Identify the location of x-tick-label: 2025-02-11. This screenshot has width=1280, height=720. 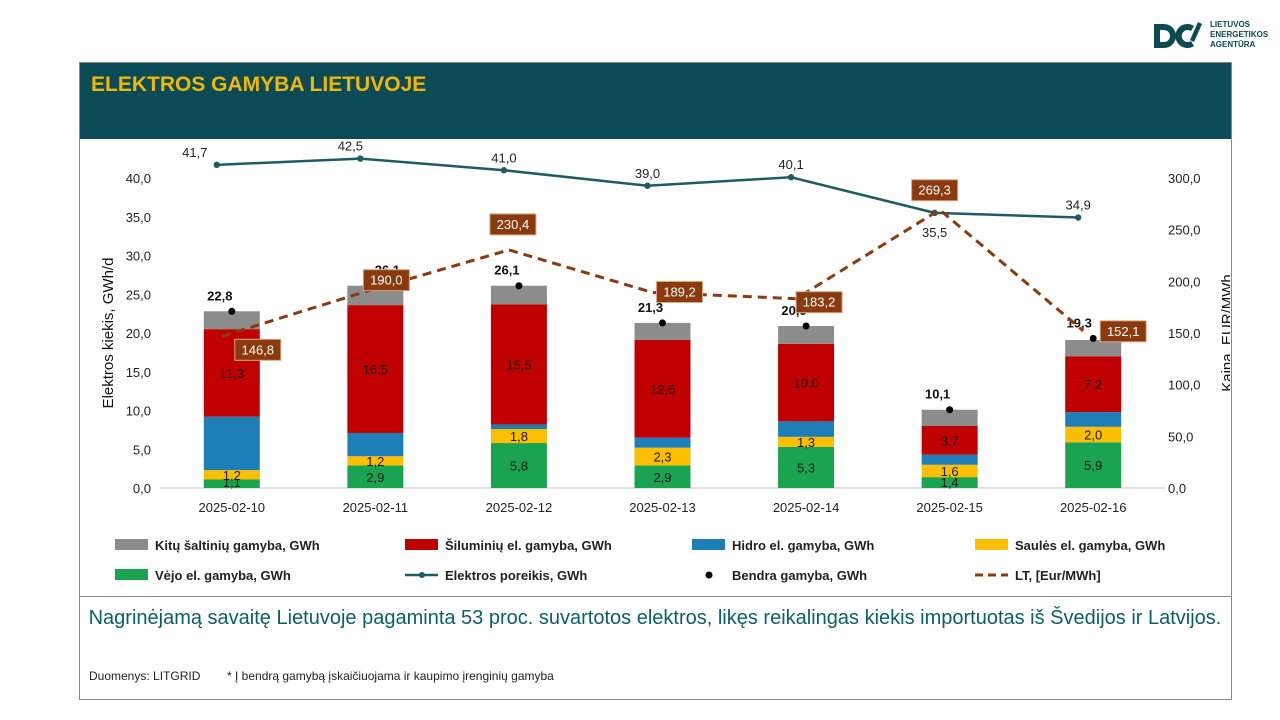
(376, 507).